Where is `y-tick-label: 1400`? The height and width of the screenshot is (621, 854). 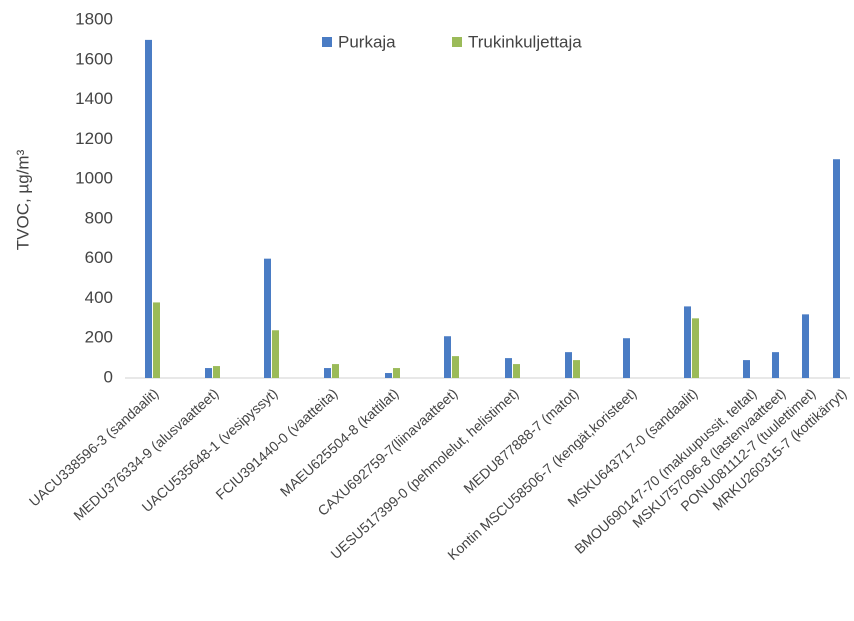 y-tick-label: 1400 is located at coordinates (94, 98).